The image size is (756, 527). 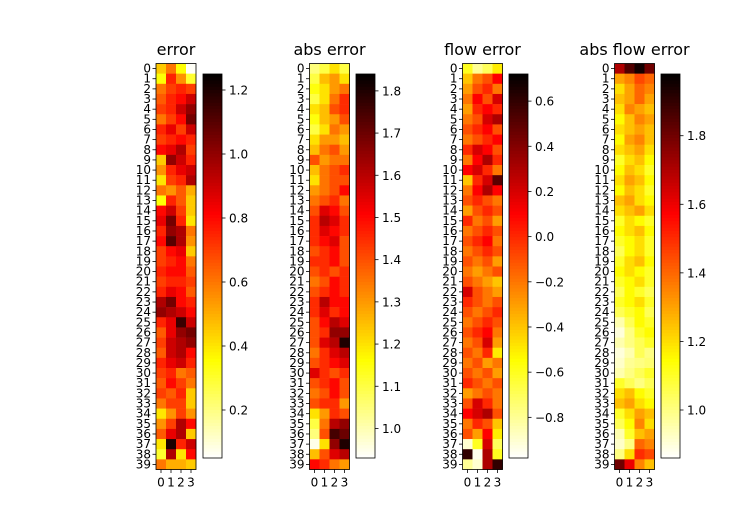 What do you see at coordinates (601, 231) in the screenshot?
I see `y-tick-label: 16` at bounding box center [601, 231].